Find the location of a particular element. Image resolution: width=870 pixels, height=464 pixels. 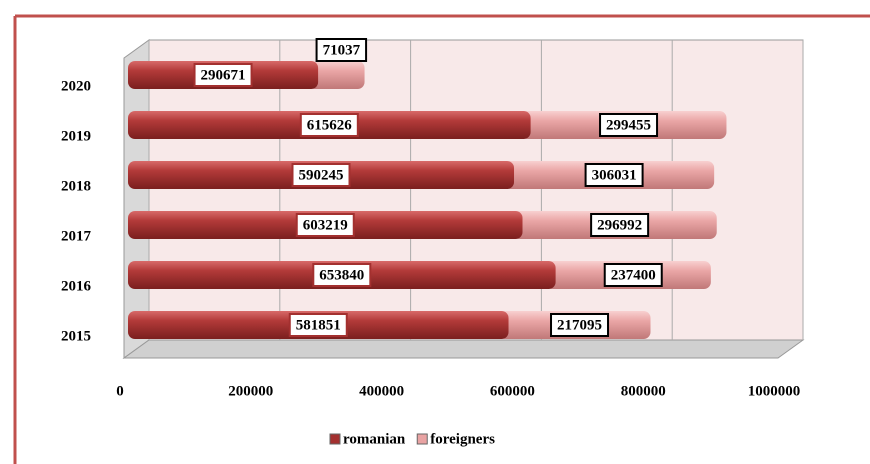

data-label: 590245 is located at coordinates (321, 175).